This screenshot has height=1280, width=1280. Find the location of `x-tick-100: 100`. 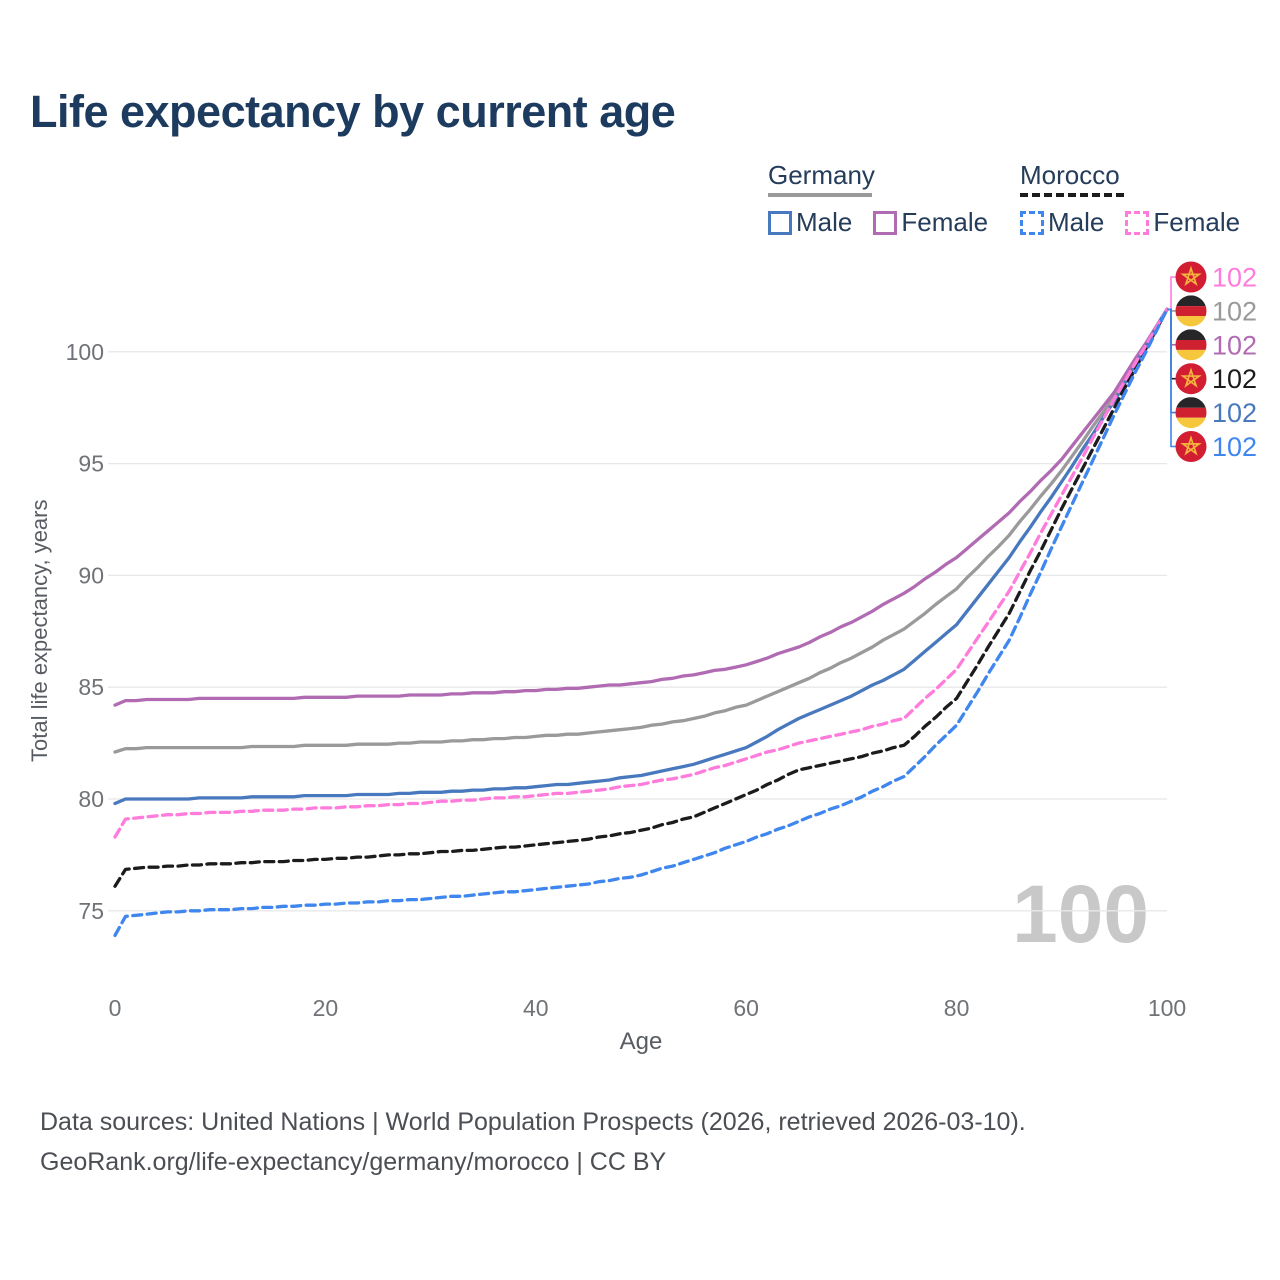

x-tick-100: 100 is located at coordinates (1167, 1008).